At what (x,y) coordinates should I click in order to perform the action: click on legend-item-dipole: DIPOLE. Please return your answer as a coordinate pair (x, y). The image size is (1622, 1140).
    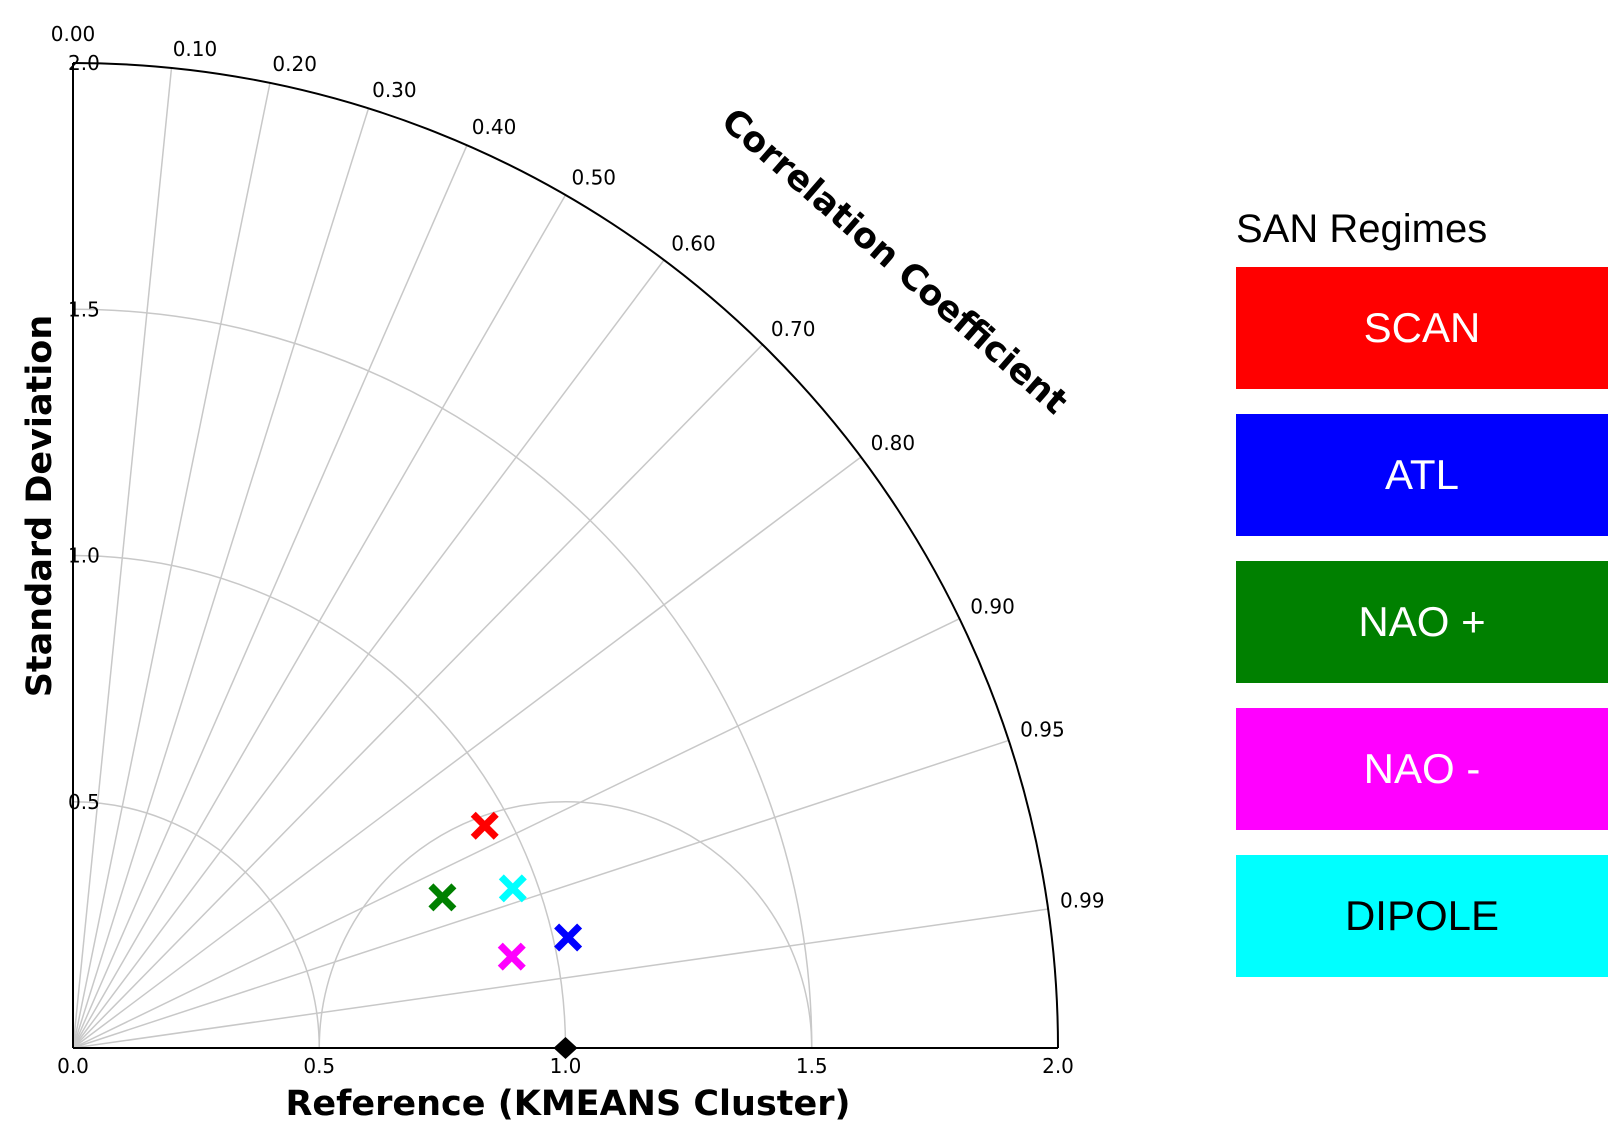
    Looking at the image, I should click on (1422, 916).